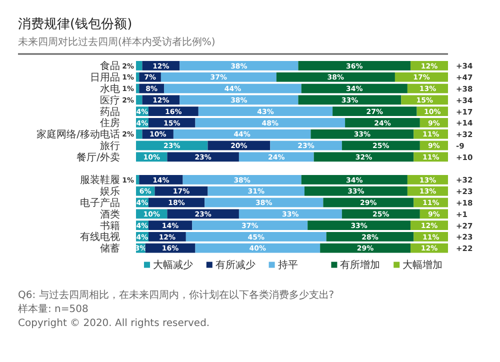  What do you see at coordinates (110, 100) in the screenshot?
I see `y-tick-label: 医疗` at bounding box center [110, 100].